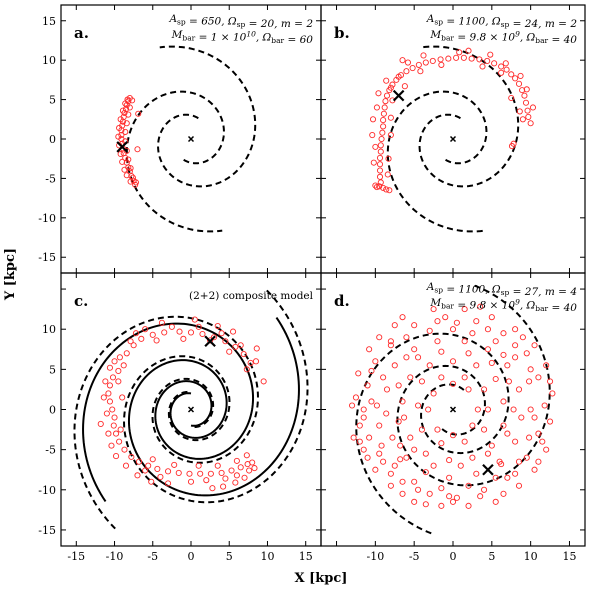 Image resolution: width=604 pixels, height=591 pixels. I want to click on panel-label: a., so click(81, 33).